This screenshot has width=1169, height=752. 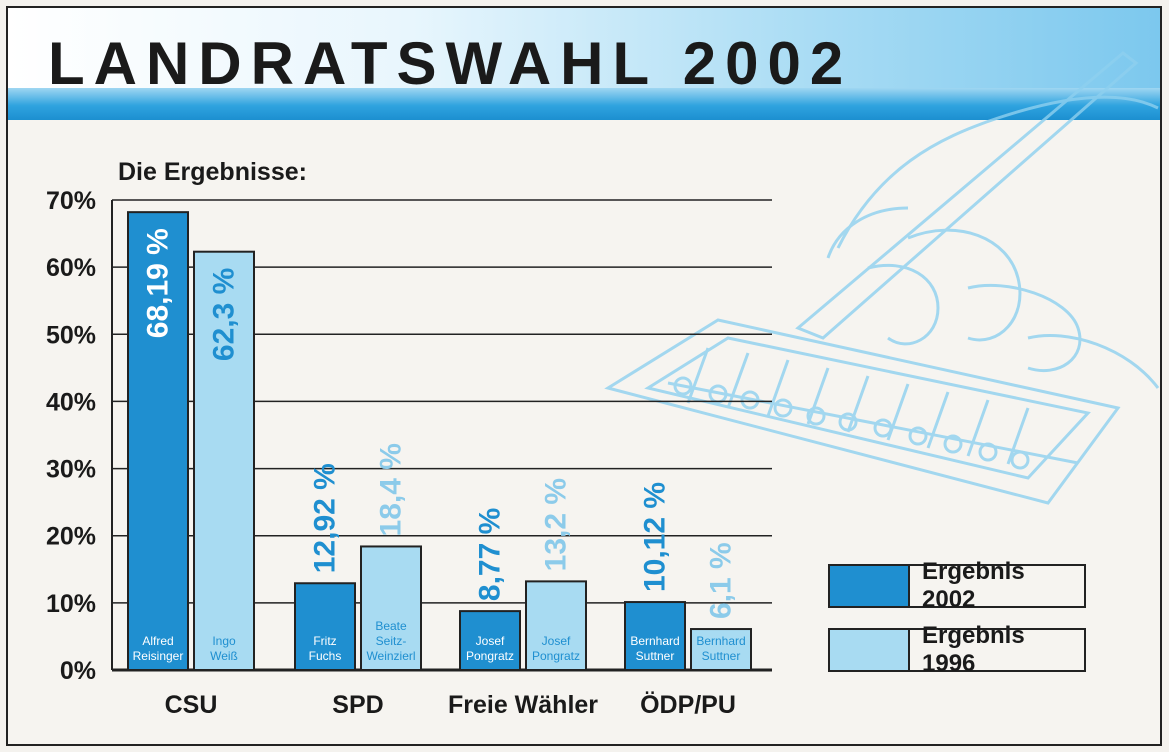 What do you see at coordinates (71, 604) in the screenshot?
I see `y-tick-label: 10%` at bounding box center [71, 604].